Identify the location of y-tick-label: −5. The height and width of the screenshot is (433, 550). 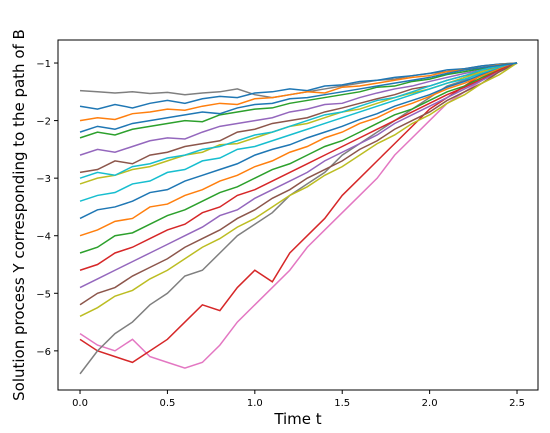
(43, 294).